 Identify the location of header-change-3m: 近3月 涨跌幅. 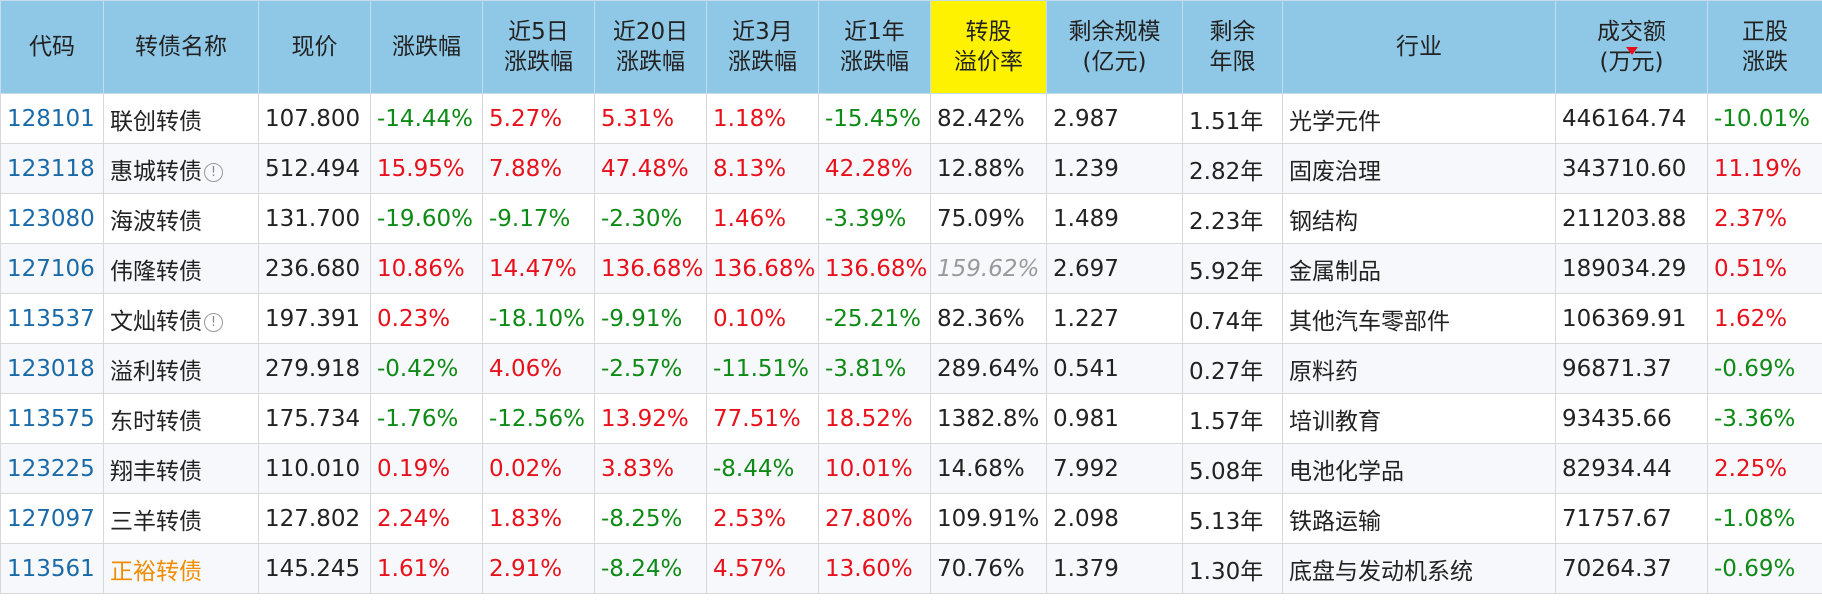
(762, 47).